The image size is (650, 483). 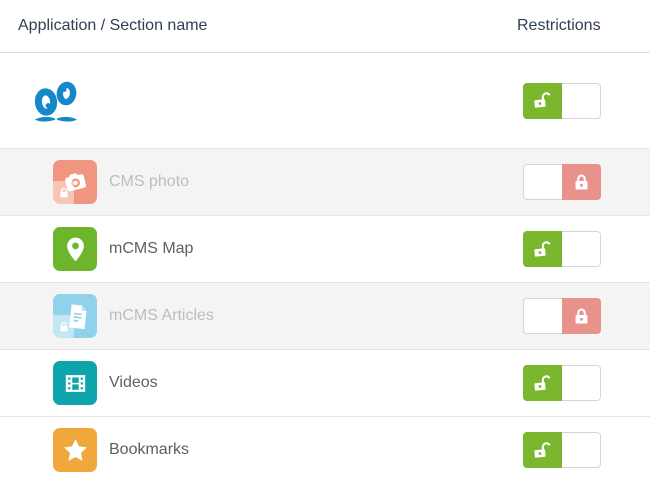 I want to click on section-name-label: CMS photo, so click(x=149, y=181).